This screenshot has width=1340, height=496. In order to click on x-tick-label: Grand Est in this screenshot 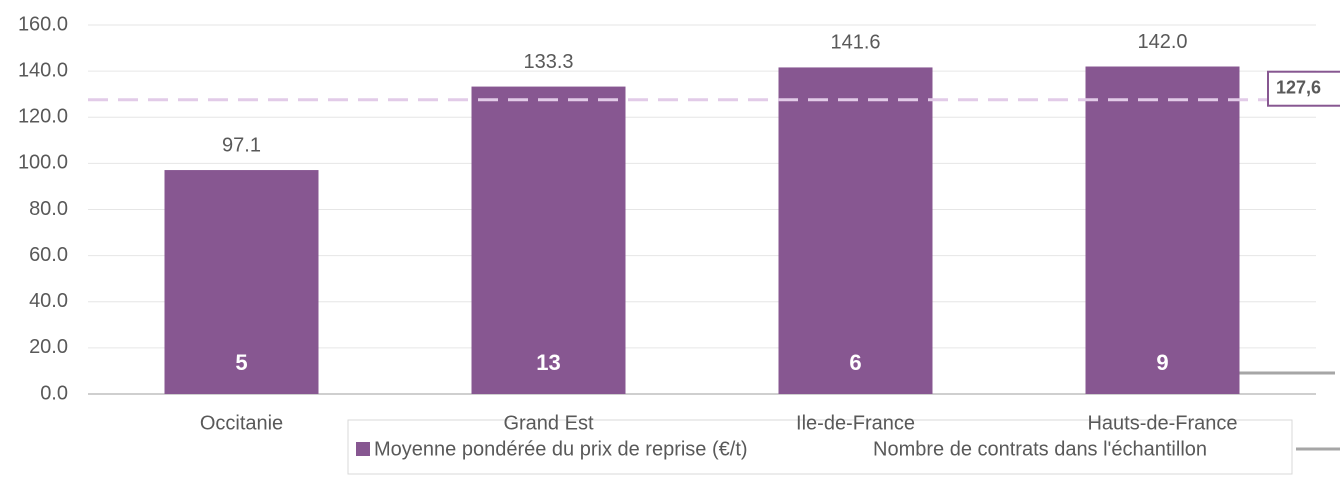, I will do `click(548, 423)`.